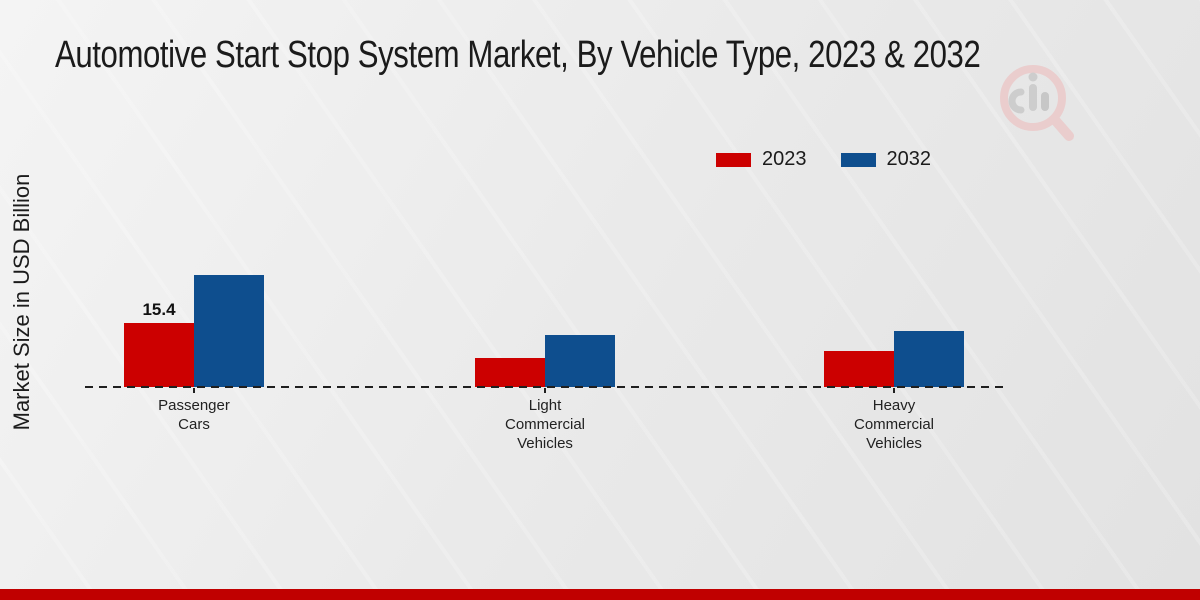 The width and height of the screenshot is (1200, 600). I want to click on bar-heavy-commercial-vehicles-2032, so click(929, 359).